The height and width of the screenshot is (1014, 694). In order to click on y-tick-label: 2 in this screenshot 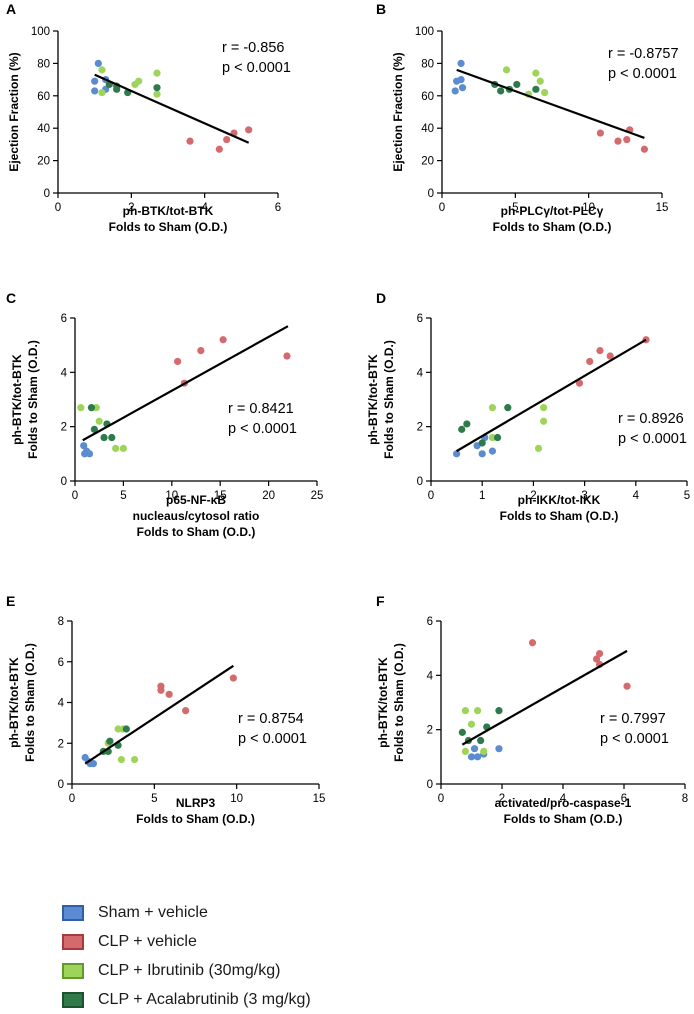, I will do `click(430, 731)`.